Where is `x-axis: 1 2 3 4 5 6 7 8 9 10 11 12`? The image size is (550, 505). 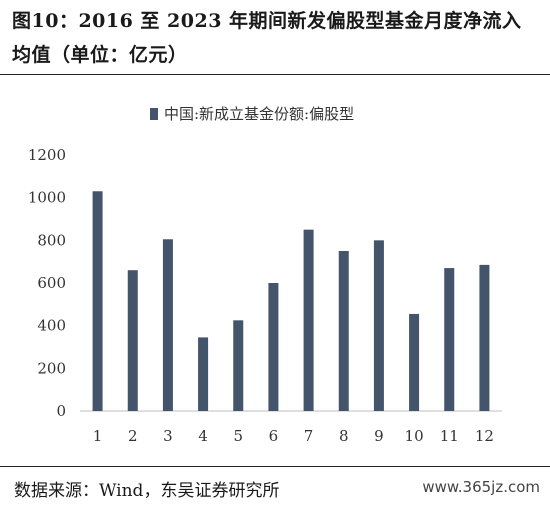
x-axis: 1 2 3 4 5 6 7 8 9 10 11 12 is located at coordinates (291, 427).